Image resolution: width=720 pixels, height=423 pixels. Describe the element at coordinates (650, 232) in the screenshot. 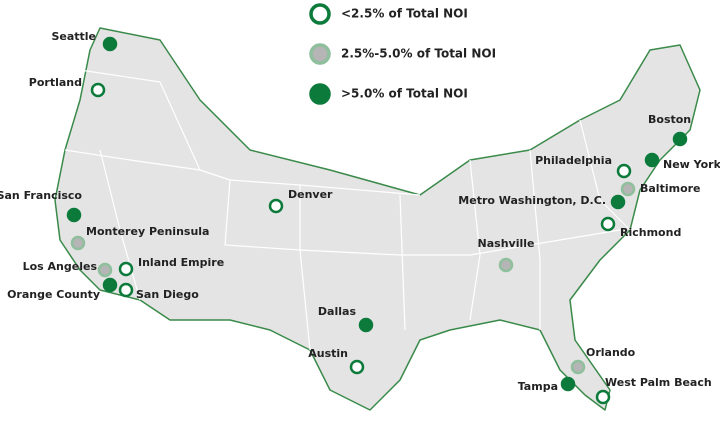

I see `city-label: Richmond` at that location.